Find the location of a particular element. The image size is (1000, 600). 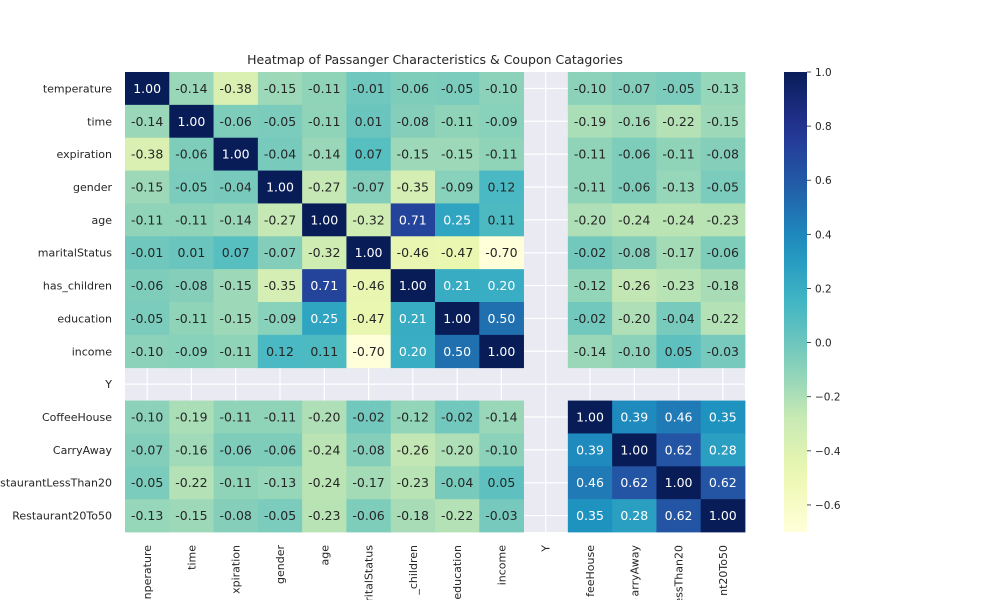

cell-value-label: -0.18 is located at coordinates (413, 515).